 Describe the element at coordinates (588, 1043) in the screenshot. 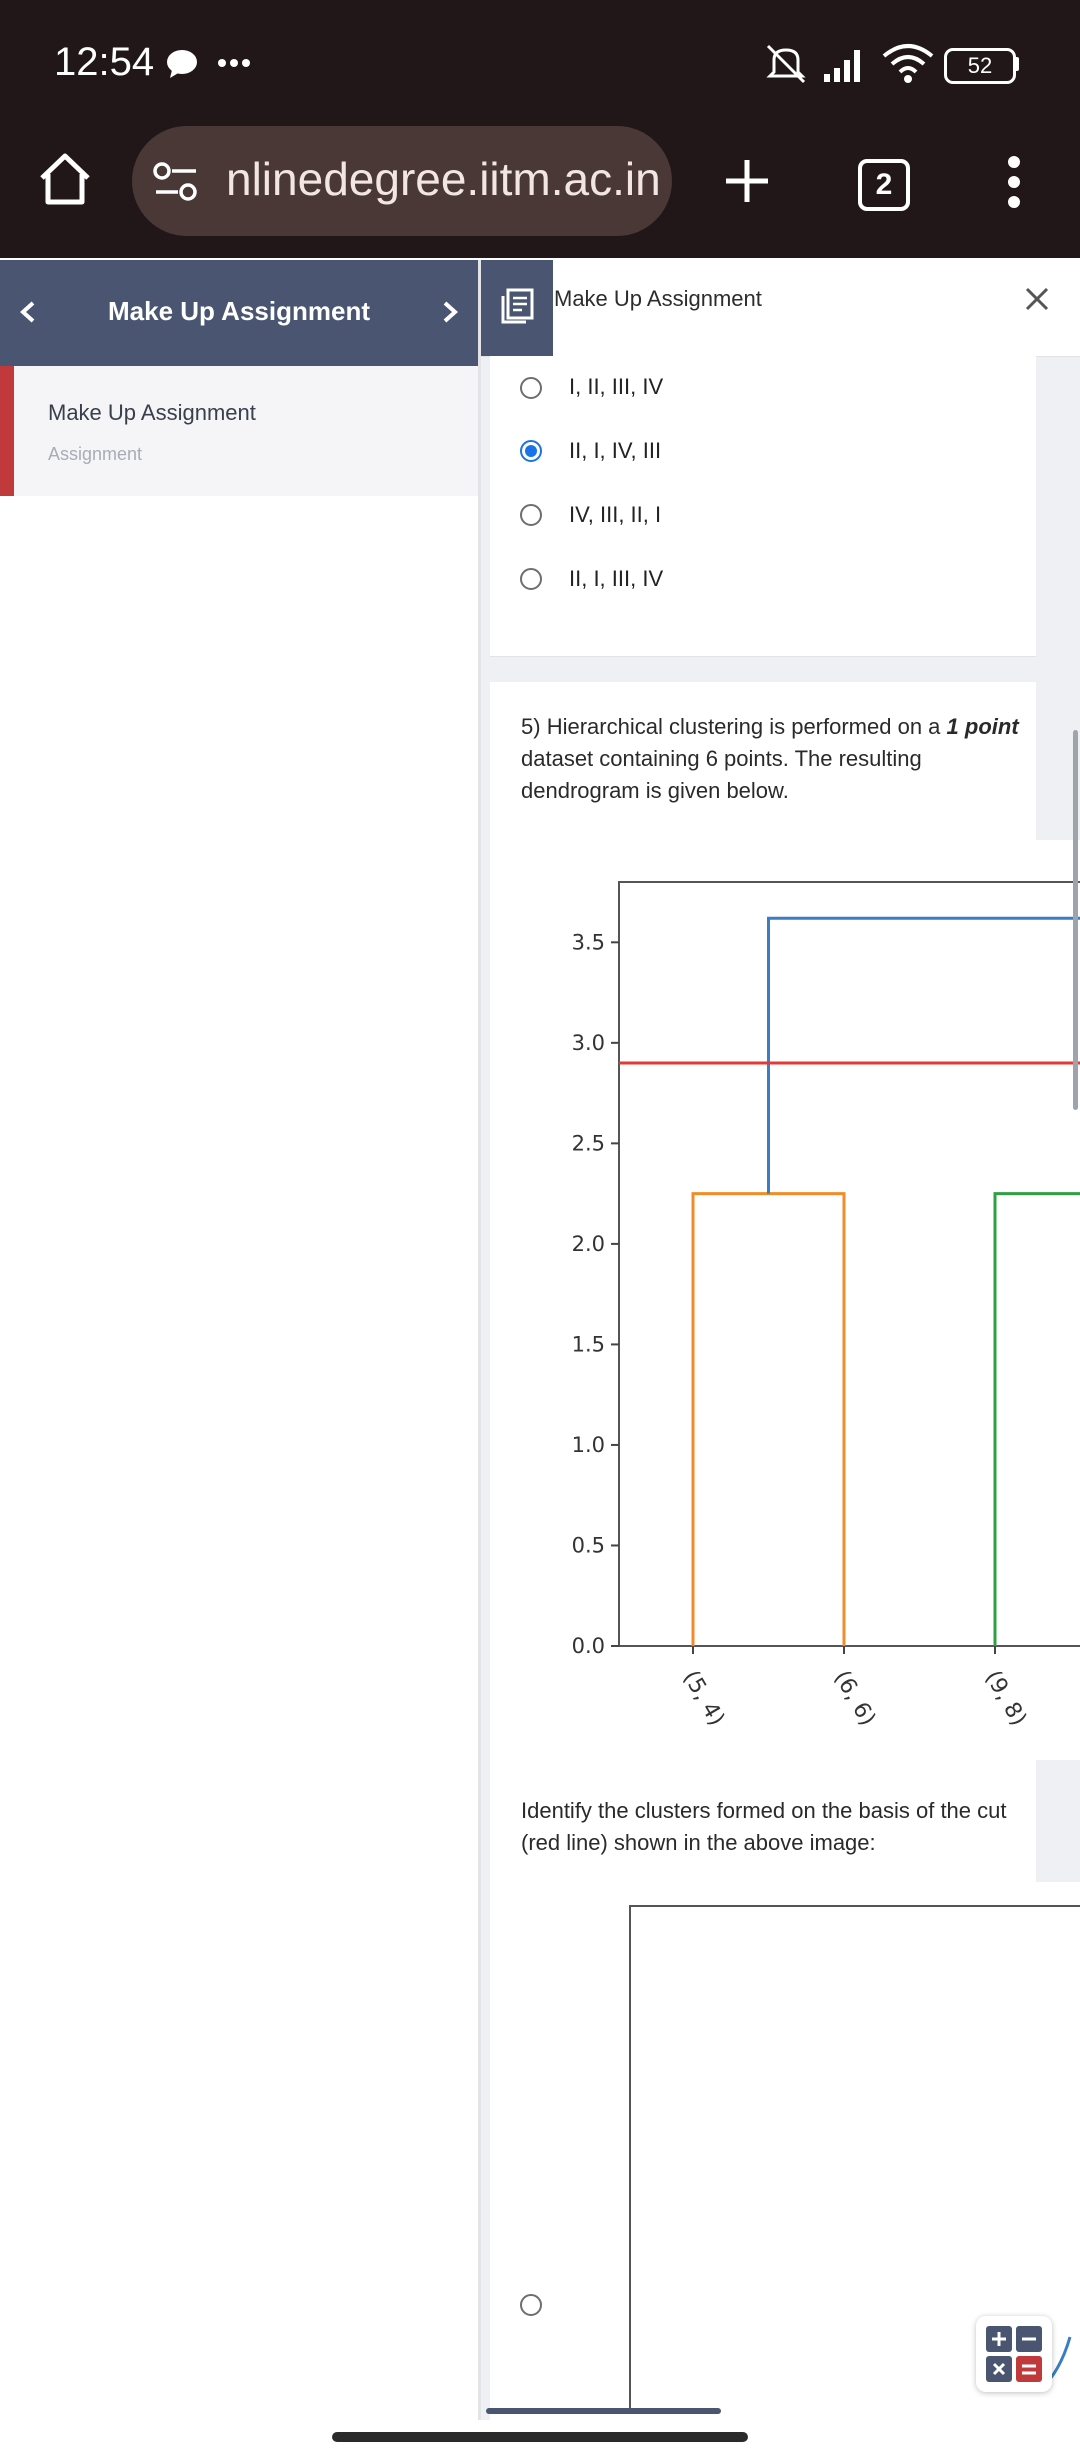

I see `y-tick-label: 3.0` at that location.